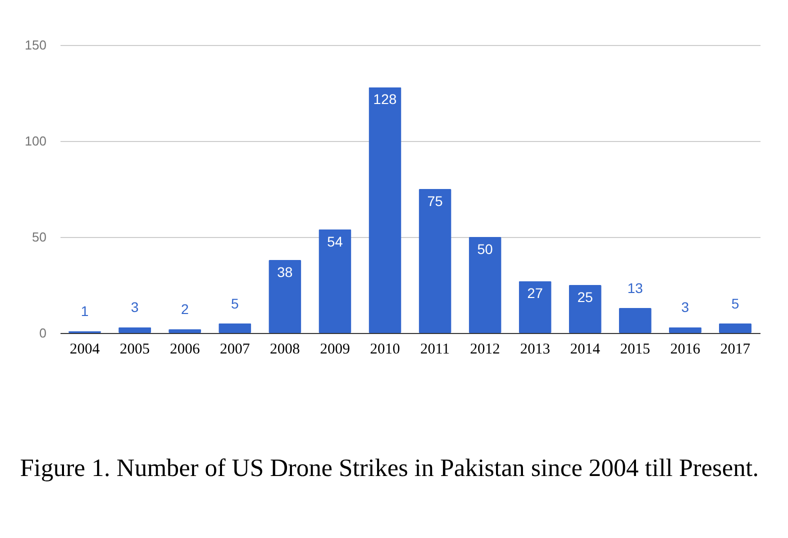 This screenshot has height=538, width=788. I want to click on y-tick-label: 150, so click(35, 45).